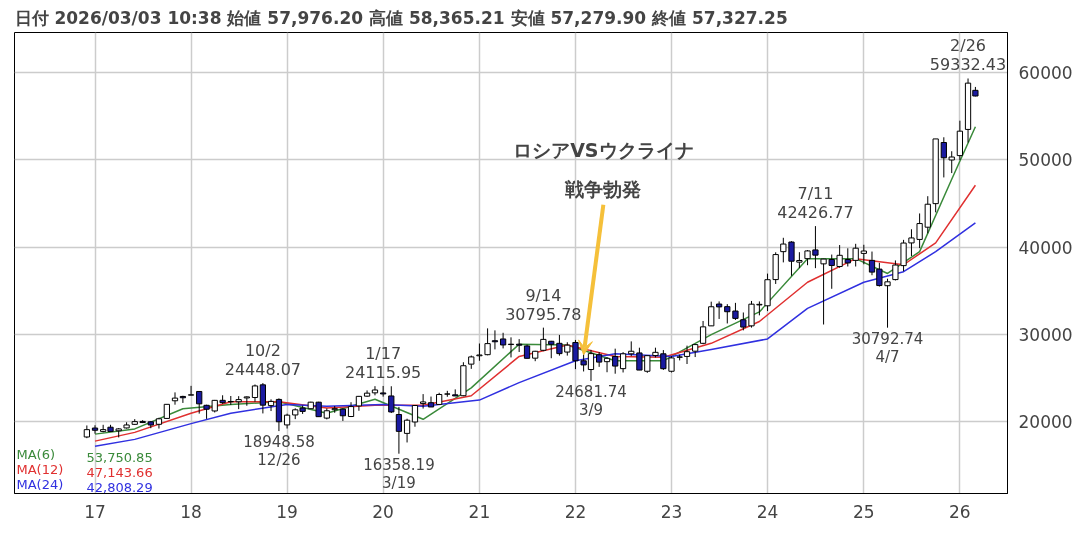  Describe the element at coordinates (1045, 422) in the screenshot. I see `y-tick-label: 20000` at that location.